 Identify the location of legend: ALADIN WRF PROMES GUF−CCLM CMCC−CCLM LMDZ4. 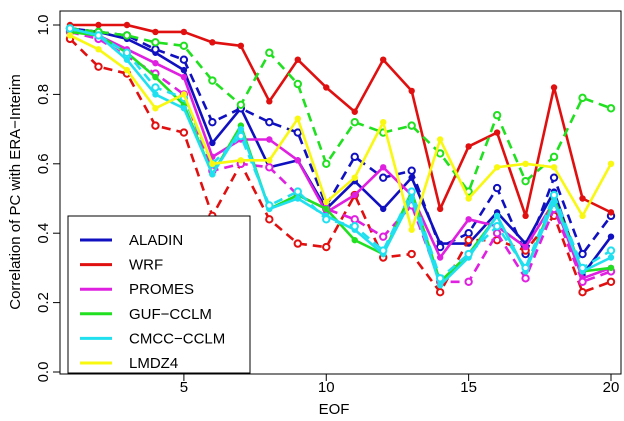
(159, 294).